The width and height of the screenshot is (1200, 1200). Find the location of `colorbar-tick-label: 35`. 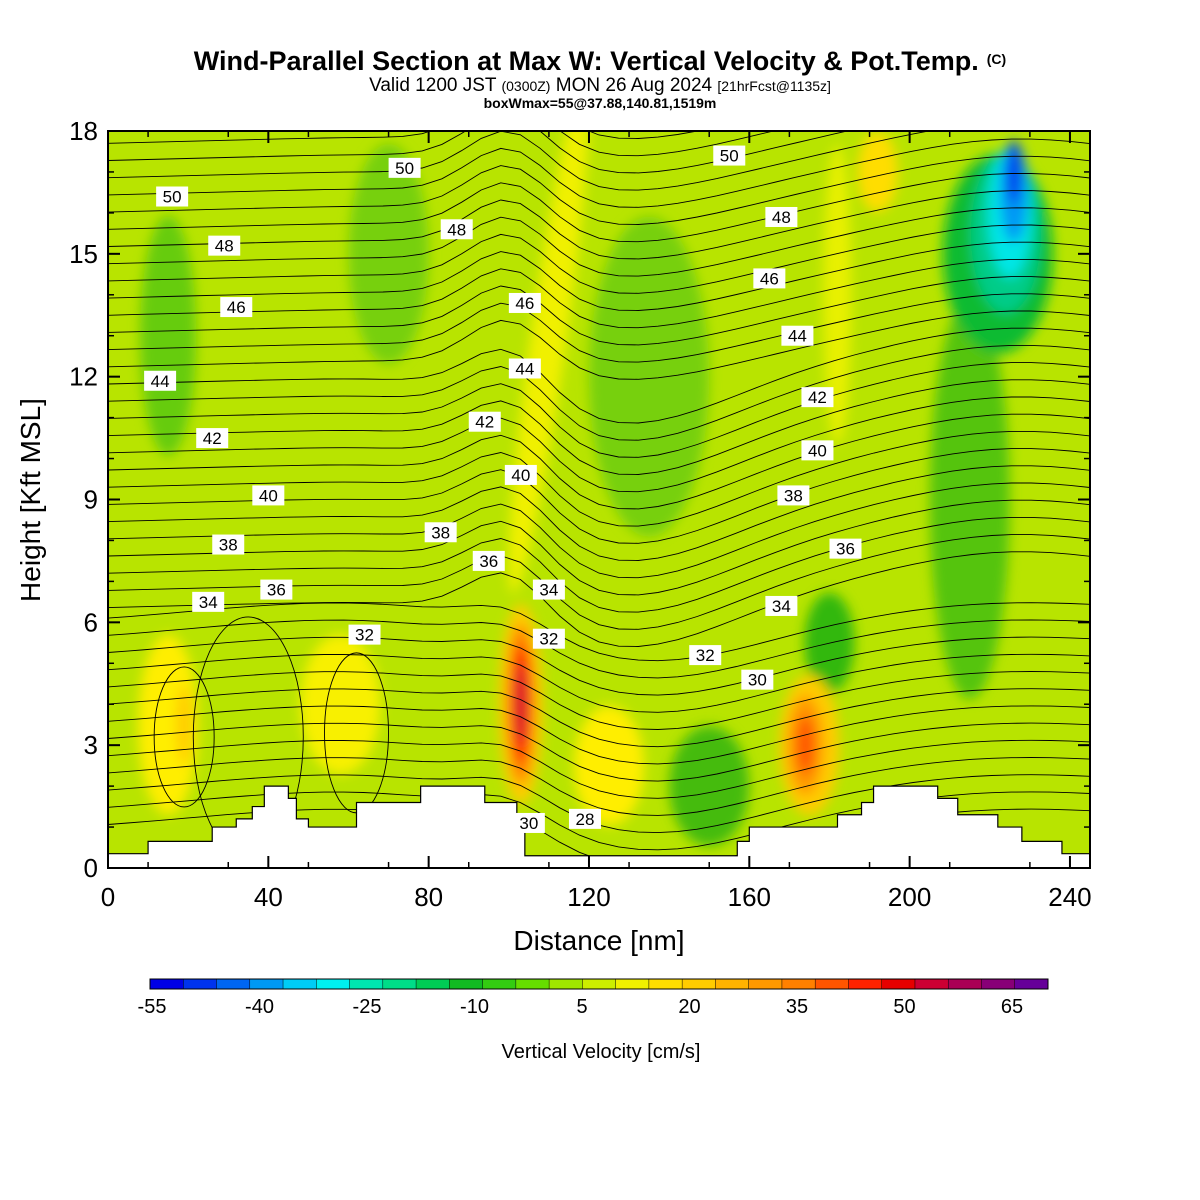

colorbar-tick-label: 35 is located at coordinates (797, 1007).